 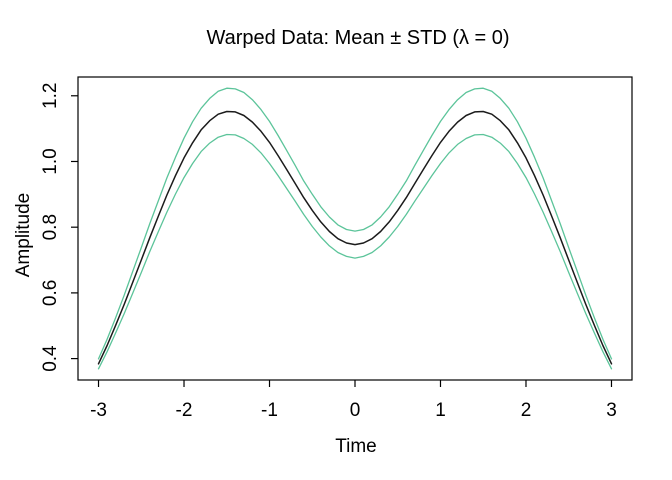 I want to click on y-tick-label: 0.4, so click(x=50, y=358).